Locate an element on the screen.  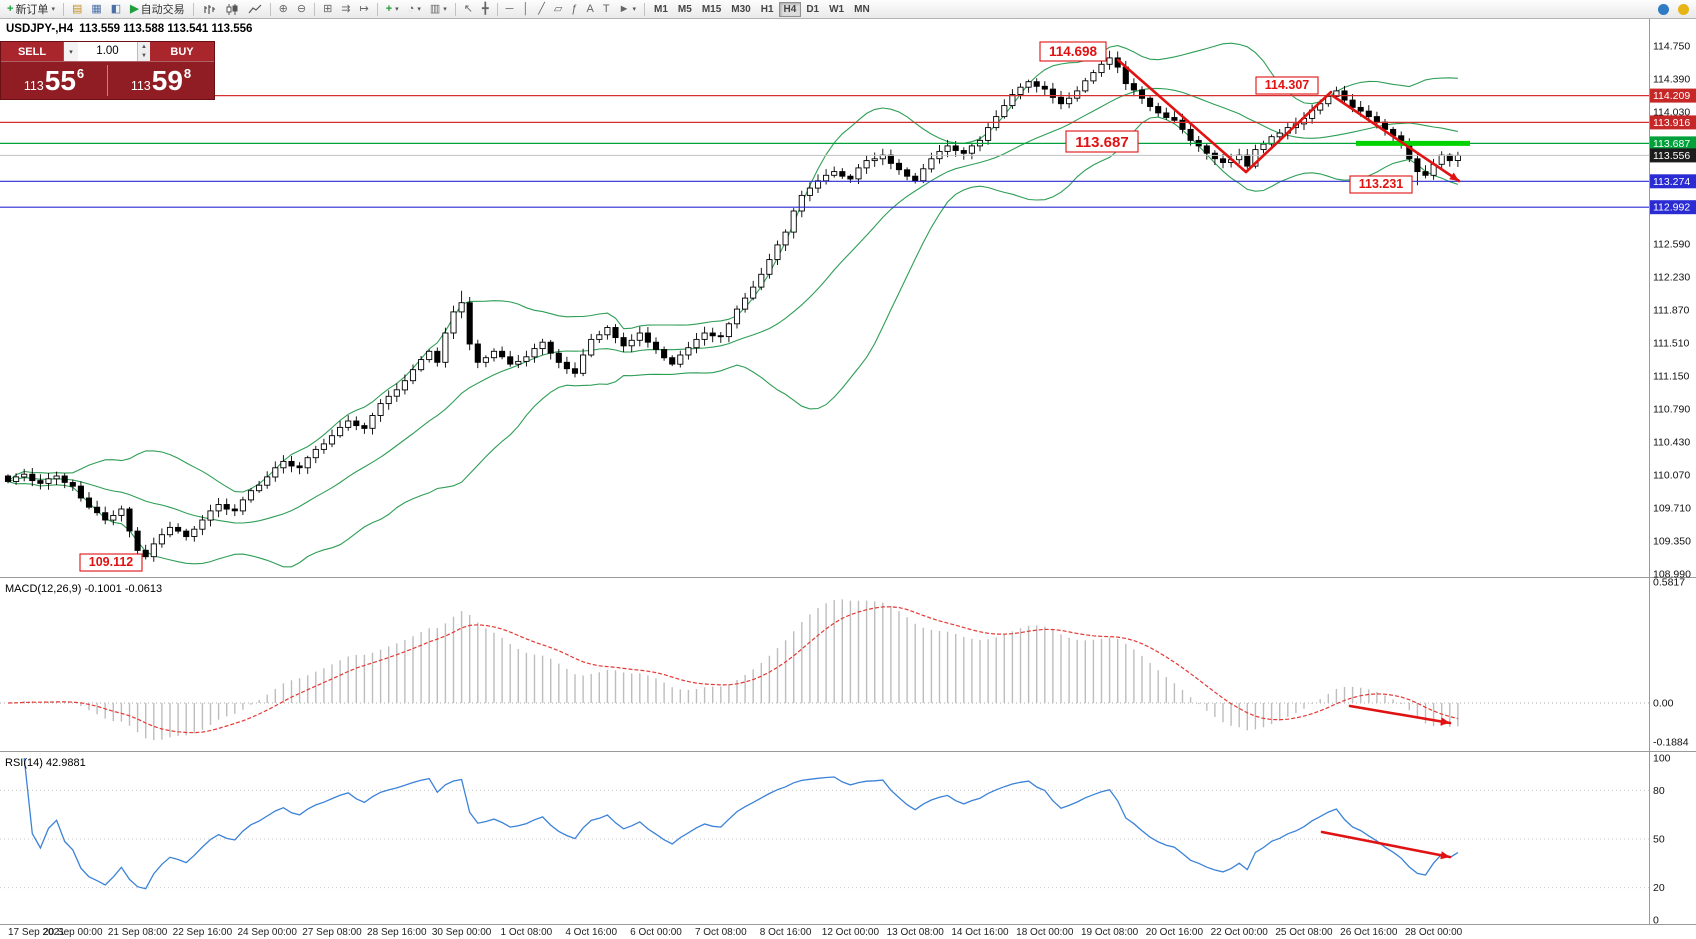
sell-price: 113 55 6 is located at coordinates (54, 80).